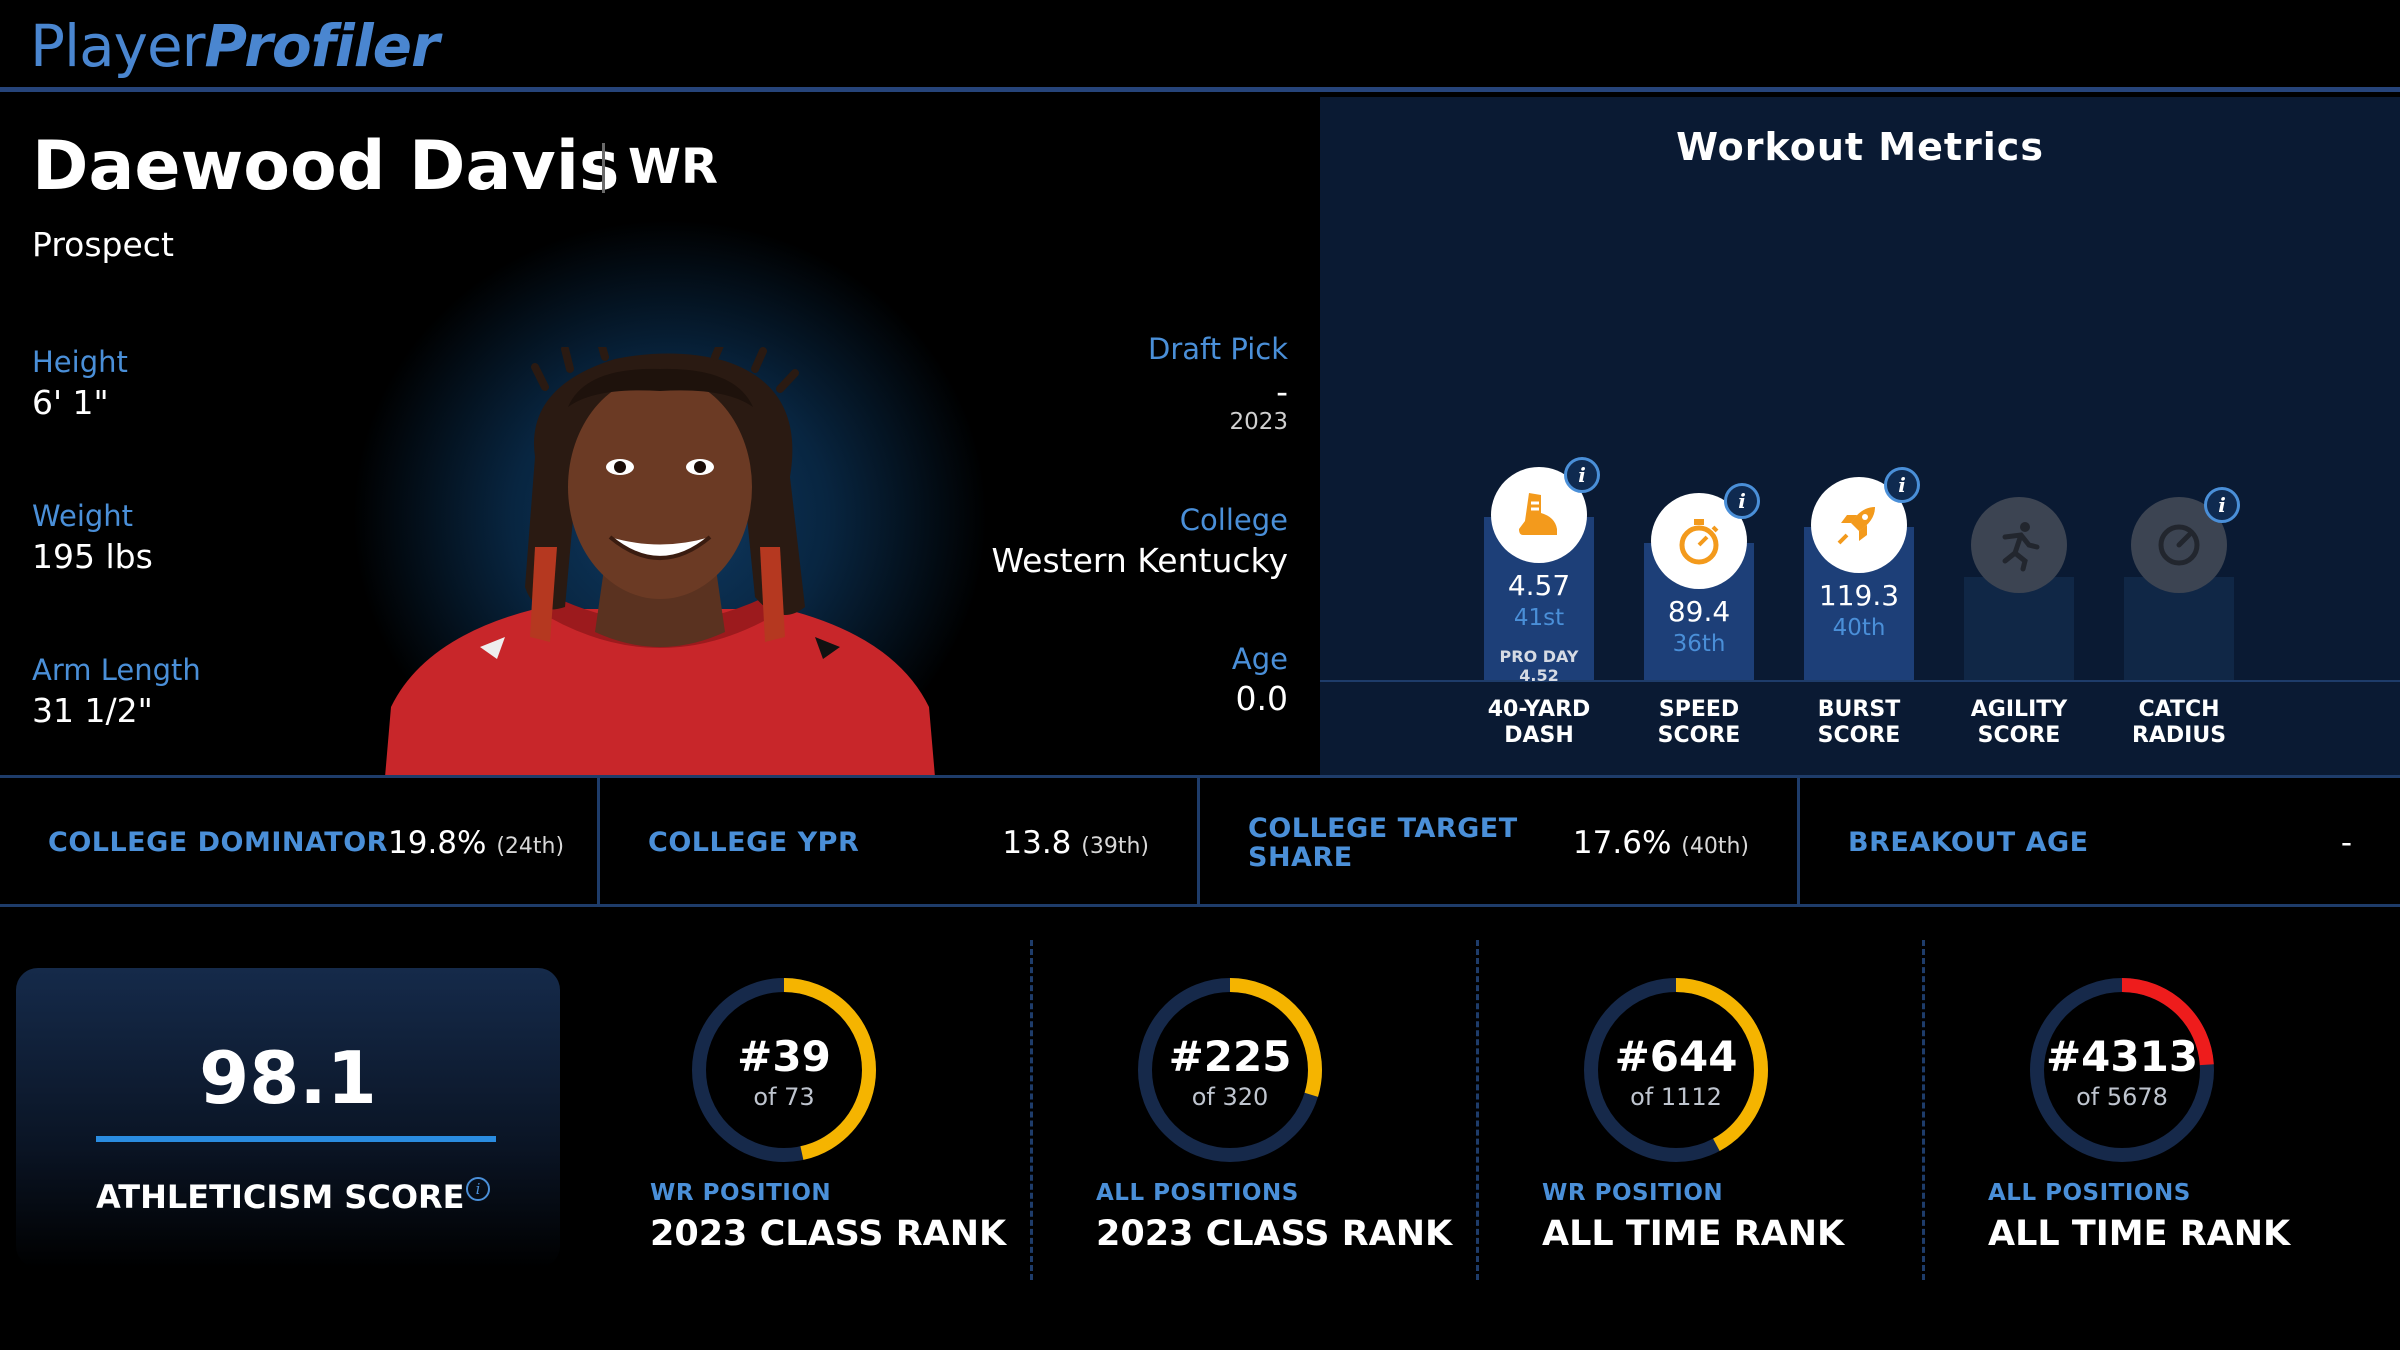 This screenshot has width=2400, height=1350. What do you see at coordinates (1660, 843) in the screenshot?
I see `stat-value: 17.6% (40th)` at bounding box center [1660, 843].